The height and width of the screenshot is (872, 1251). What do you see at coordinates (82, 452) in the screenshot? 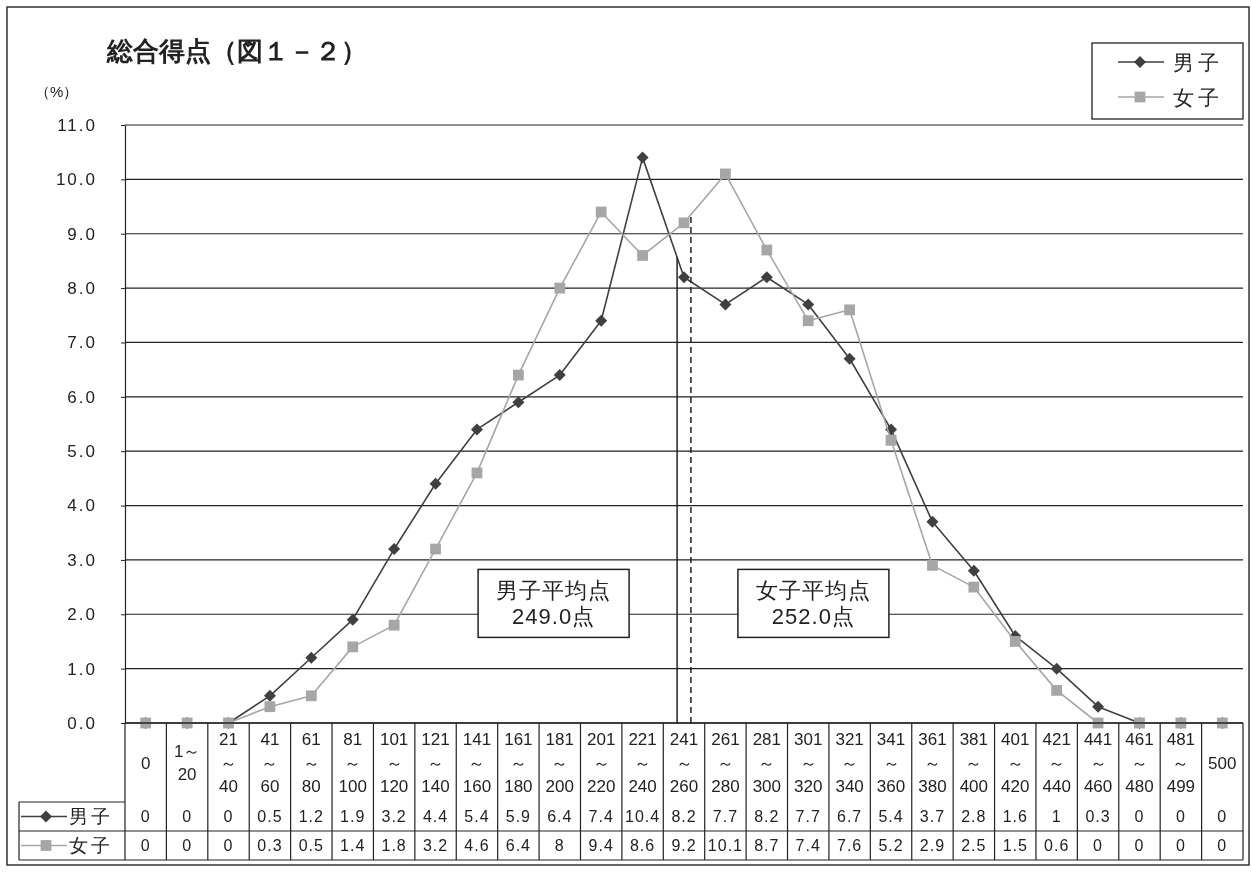
I see `y-tick-label: 5.0` at bounding box center [82, 452].